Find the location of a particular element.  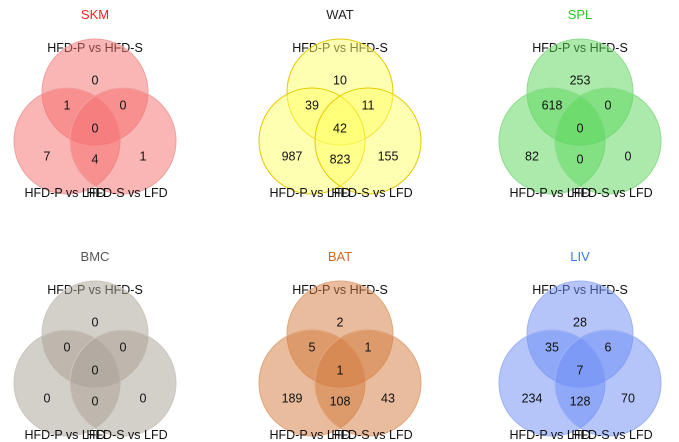

count-left-right: 823 is located at coordinates (340, 159).